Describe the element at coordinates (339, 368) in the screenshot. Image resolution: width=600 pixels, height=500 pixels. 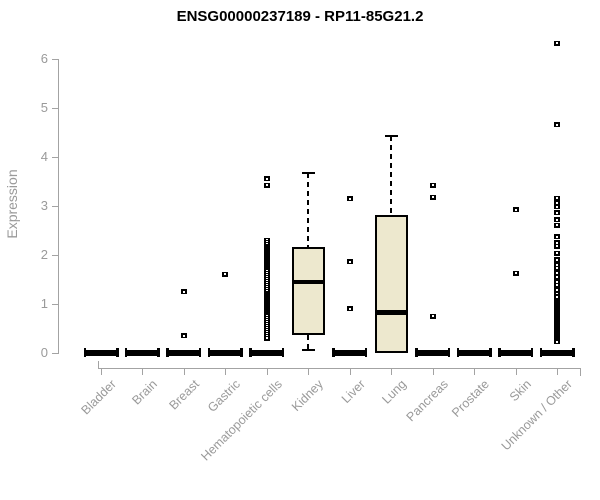
I see `x-axis-line` at that location.